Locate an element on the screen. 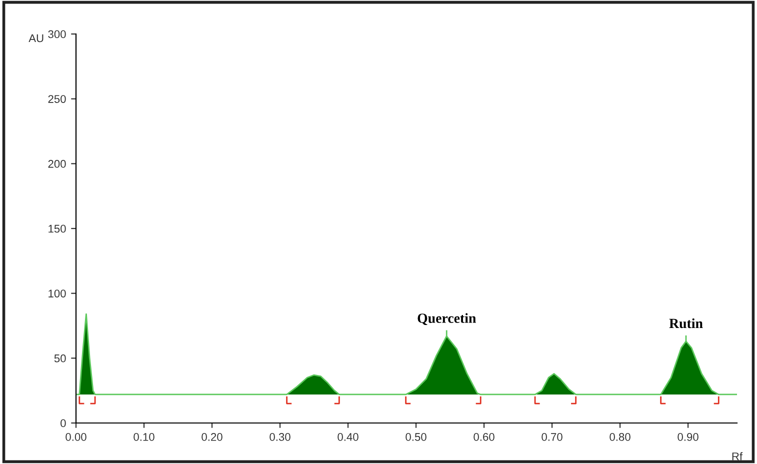  y-tick-label: 50 is located at coordinates (60, 358).